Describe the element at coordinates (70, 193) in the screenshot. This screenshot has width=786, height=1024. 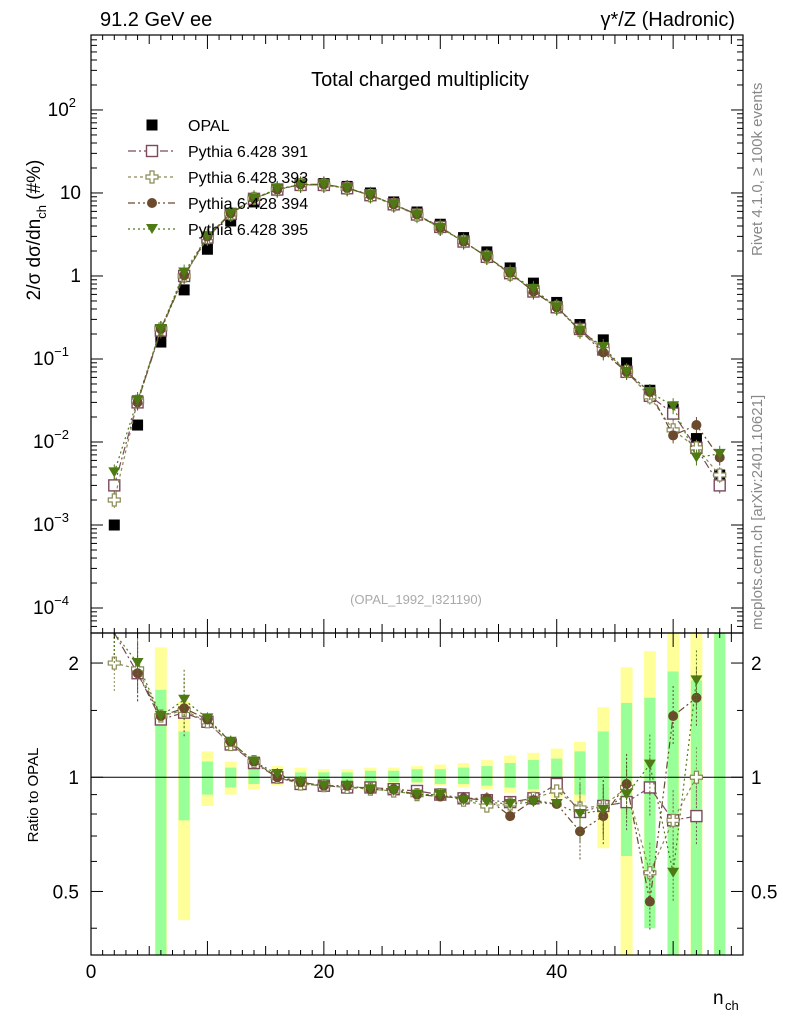
I see `y-tick-label: 10` at that location.